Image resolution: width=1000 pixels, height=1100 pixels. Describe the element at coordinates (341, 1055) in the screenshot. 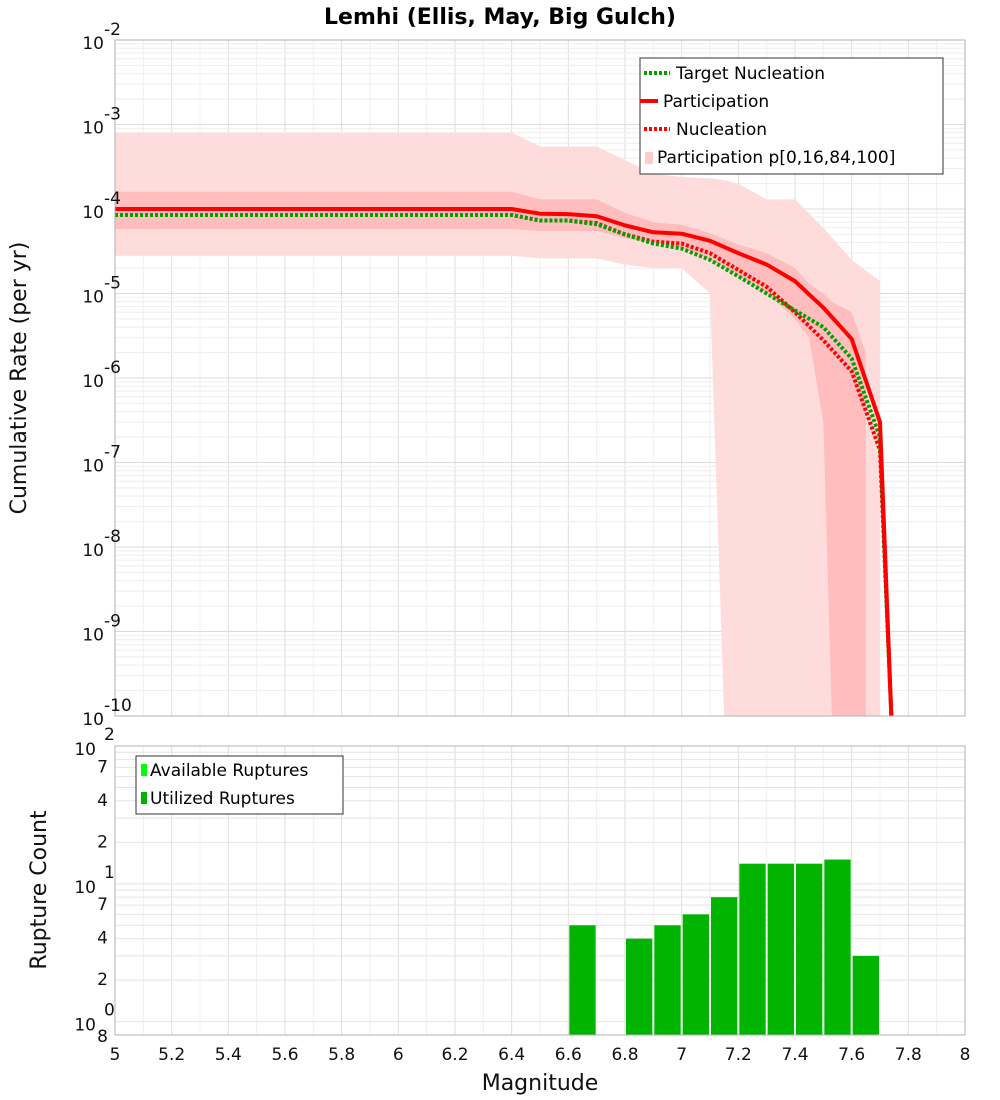

I see `x-tick-label: 5.8` at that location.